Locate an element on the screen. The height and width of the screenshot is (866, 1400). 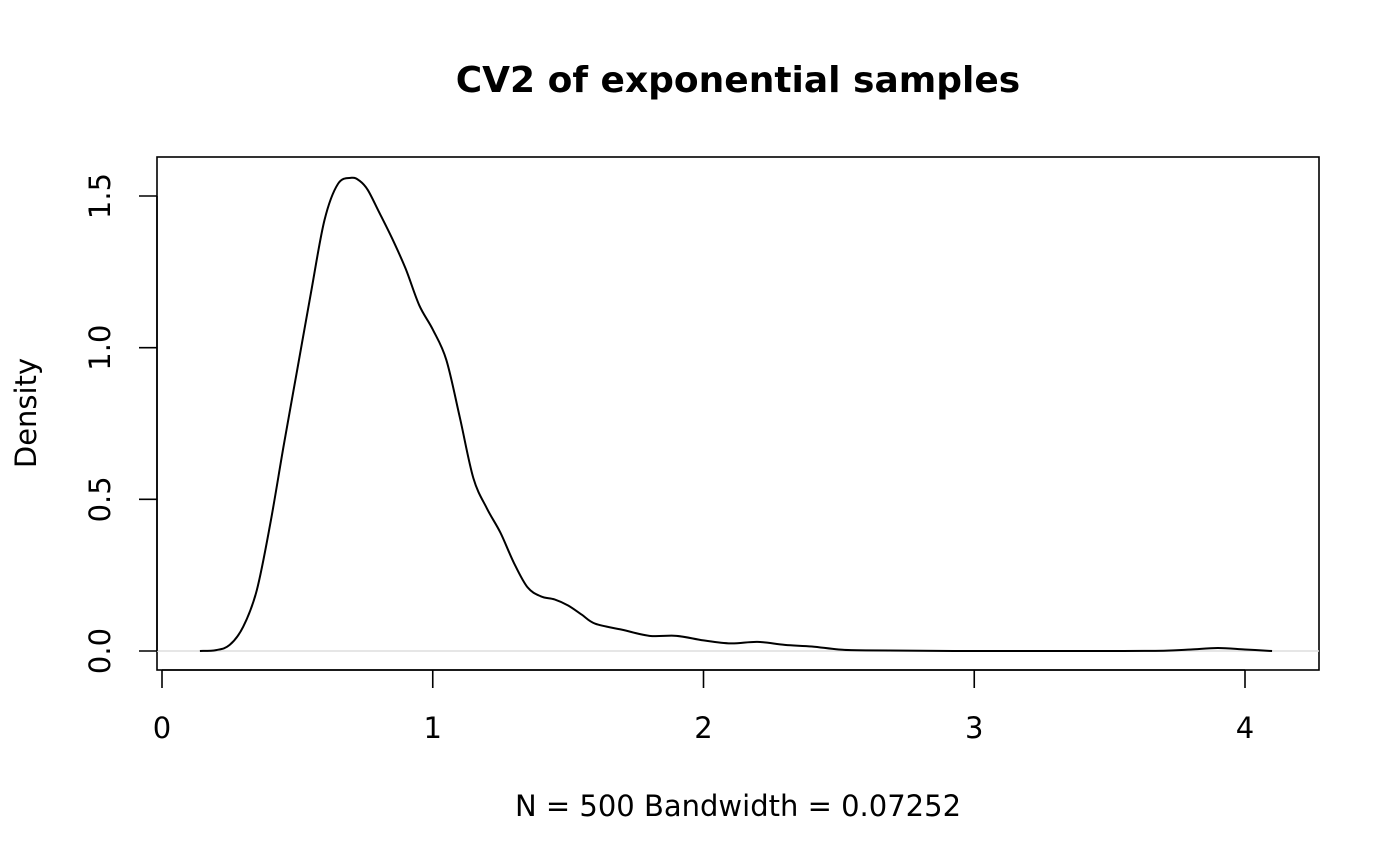
x-tick-label: 0 is located at coordinates (162, 728).